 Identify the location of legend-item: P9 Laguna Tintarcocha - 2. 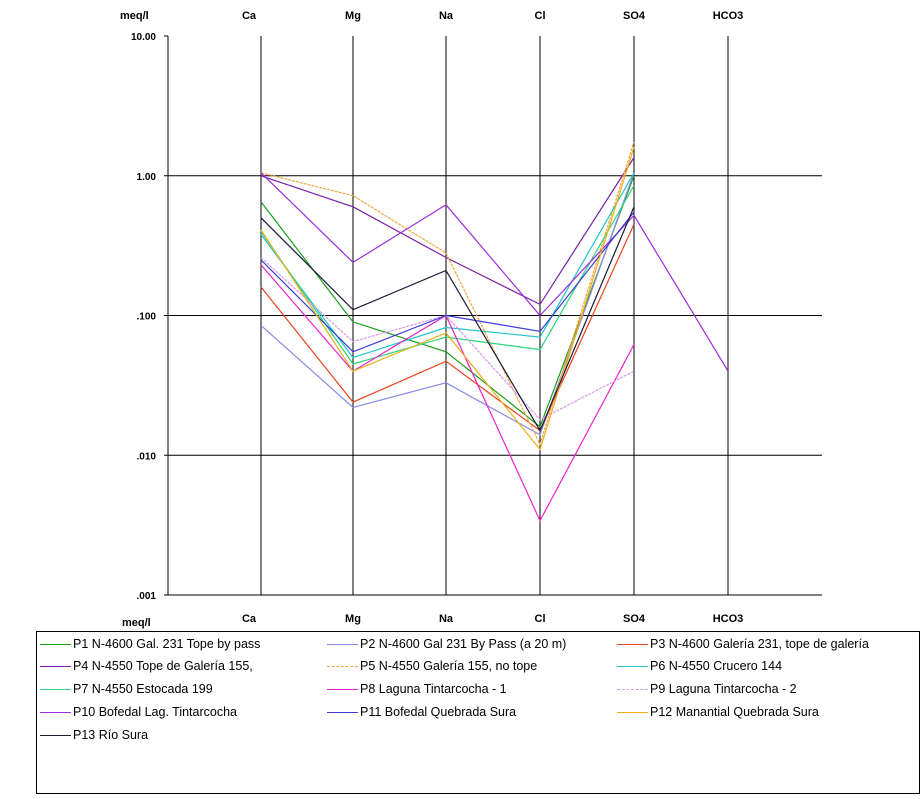
(707, 689).